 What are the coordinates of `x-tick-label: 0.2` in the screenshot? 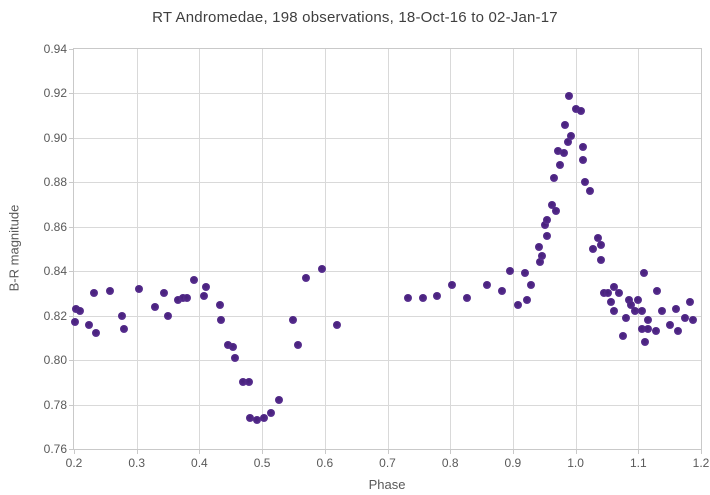 It's located at (74, 463).